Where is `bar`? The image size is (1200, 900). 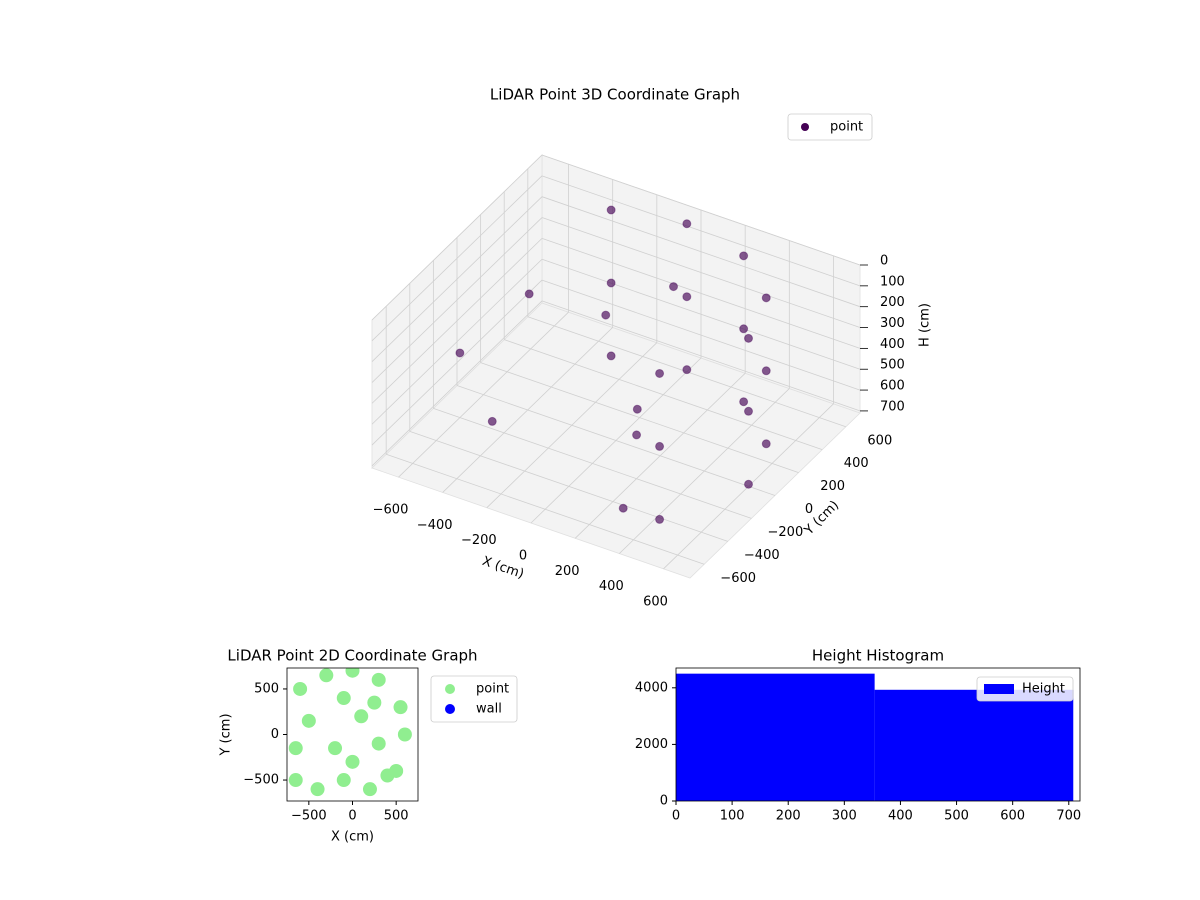 bar is located at coordinates (775, 737).